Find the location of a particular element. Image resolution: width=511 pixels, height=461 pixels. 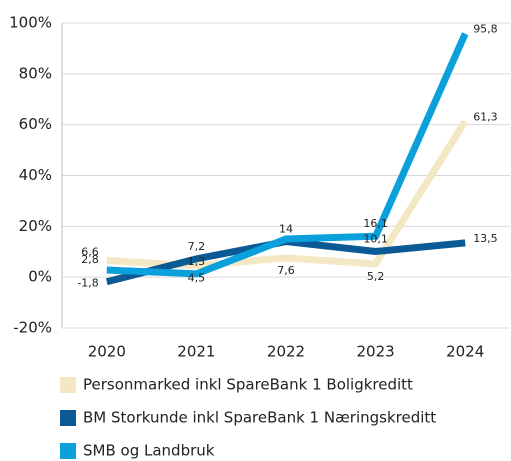

data-label: -1,8 is located at coordinates (87, 283).